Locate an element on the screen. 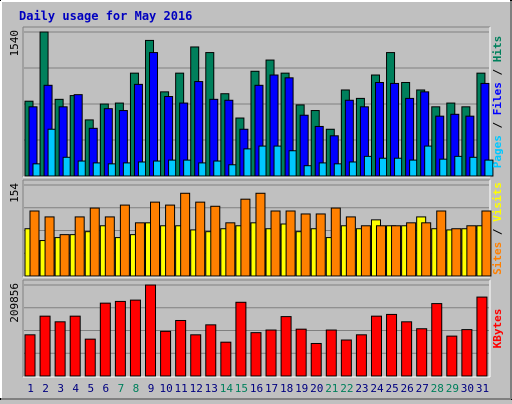 The width and height of the screenshot is (512, 404). x-tick-label: 26 is located at coordinates (407, 388).